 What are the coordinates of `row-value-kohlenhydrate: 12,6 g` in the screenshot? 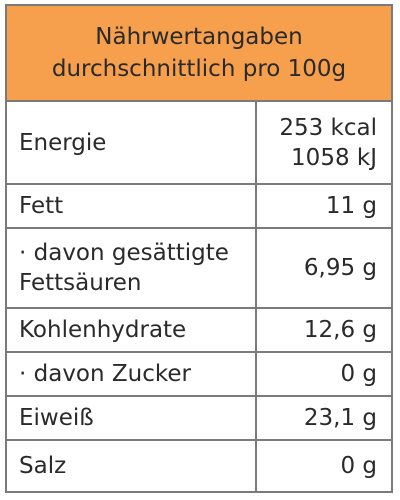 It's located at (323, 329).